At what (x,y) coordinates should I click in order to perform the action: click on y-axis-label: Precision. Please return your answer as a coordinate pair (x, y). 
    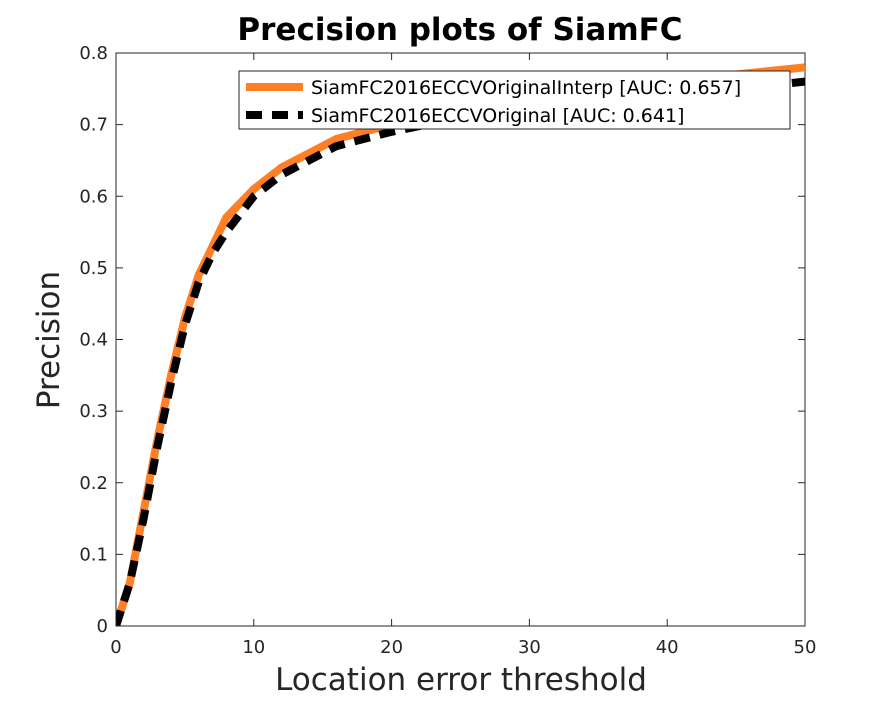
    Looking at the image, I should click on (49, 340).